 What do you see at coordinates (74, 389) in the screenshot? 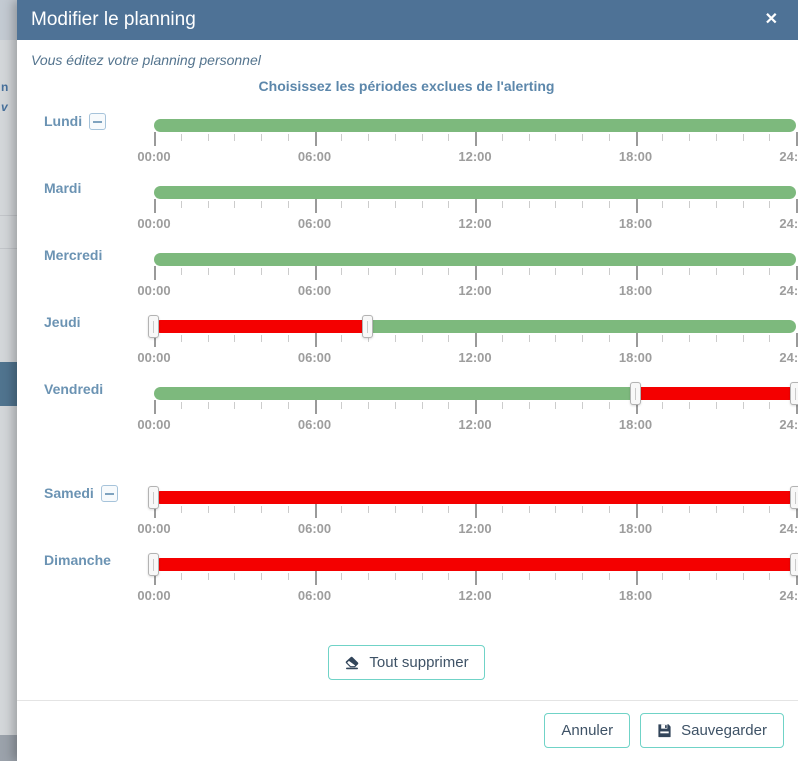
I see `day-label: Vendredi` at bounding box center [74, 389].